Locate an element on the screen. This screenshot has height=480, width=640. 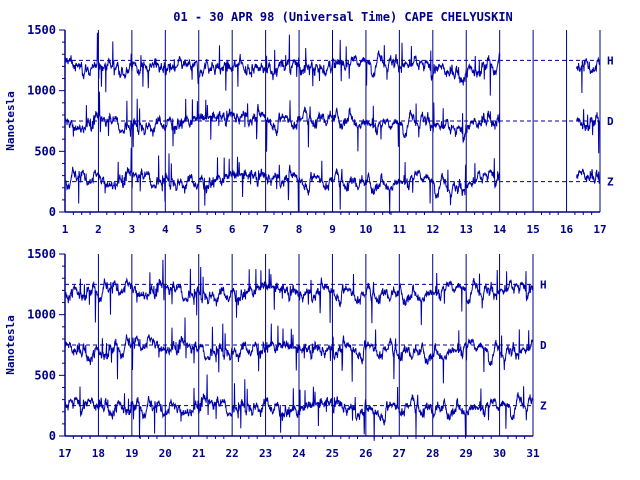
x-tick-label: 5 is located at coordinates (198, 229).